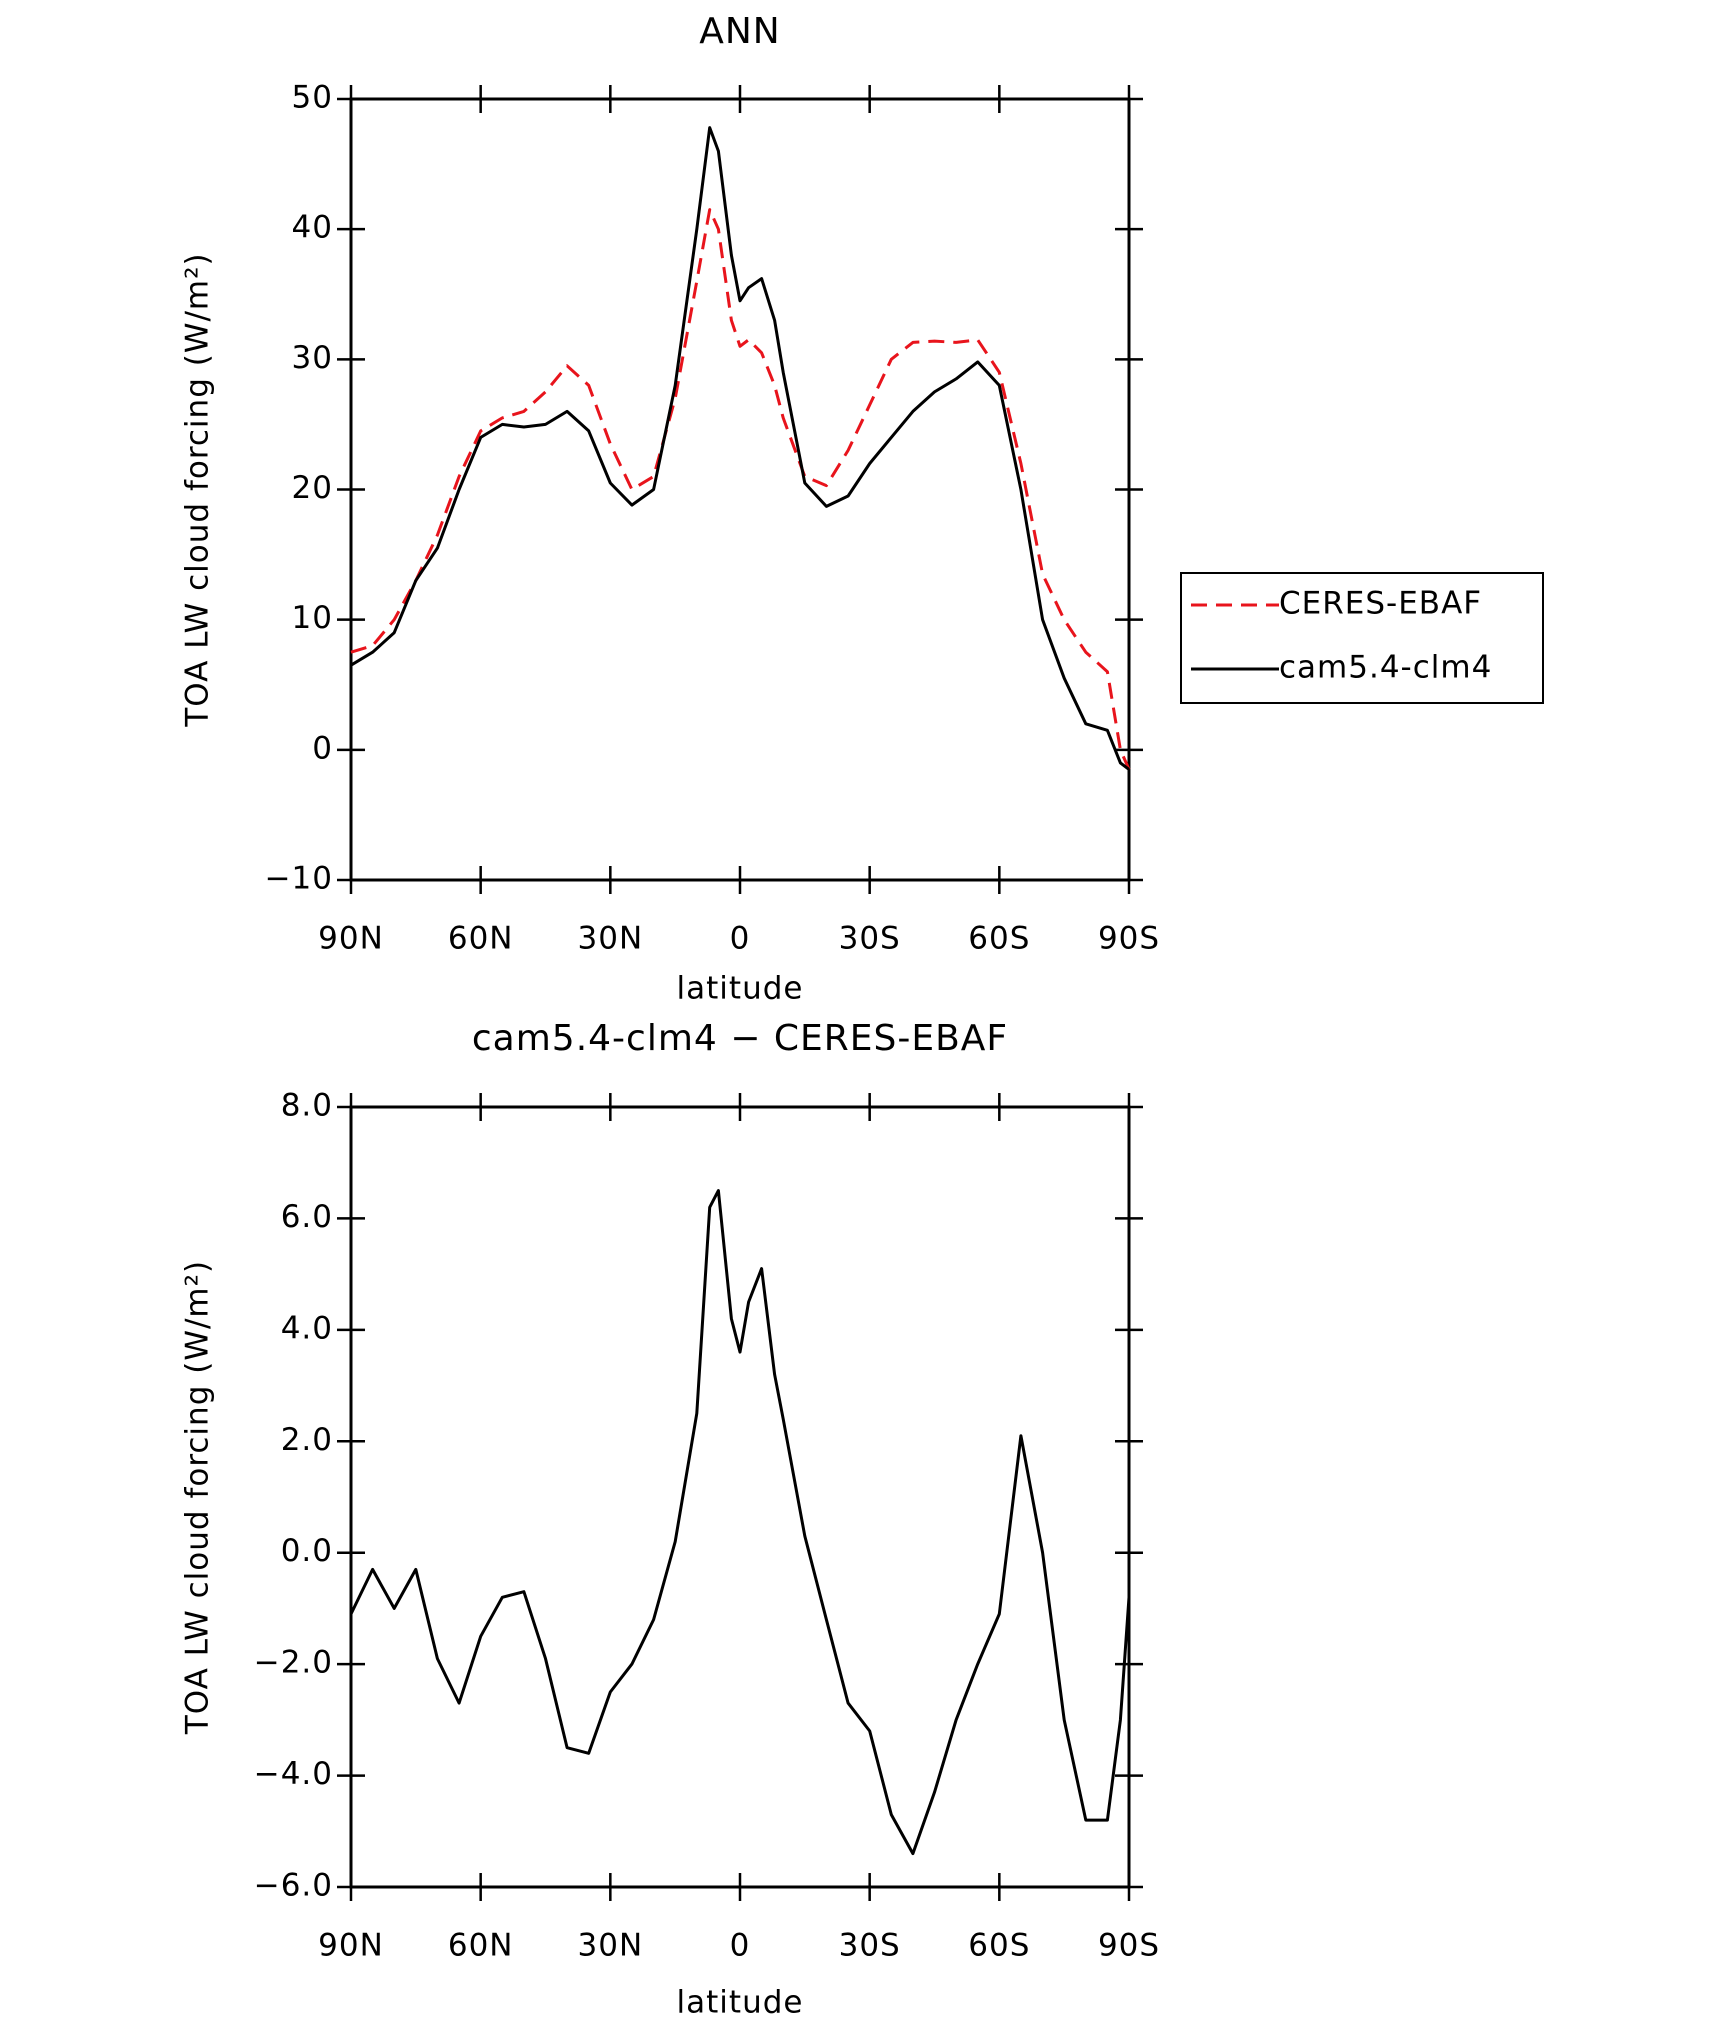  Describe the element at coordinates (293, 1663) in the screenshot. I see `y-tick-label: −2.0` at that location.